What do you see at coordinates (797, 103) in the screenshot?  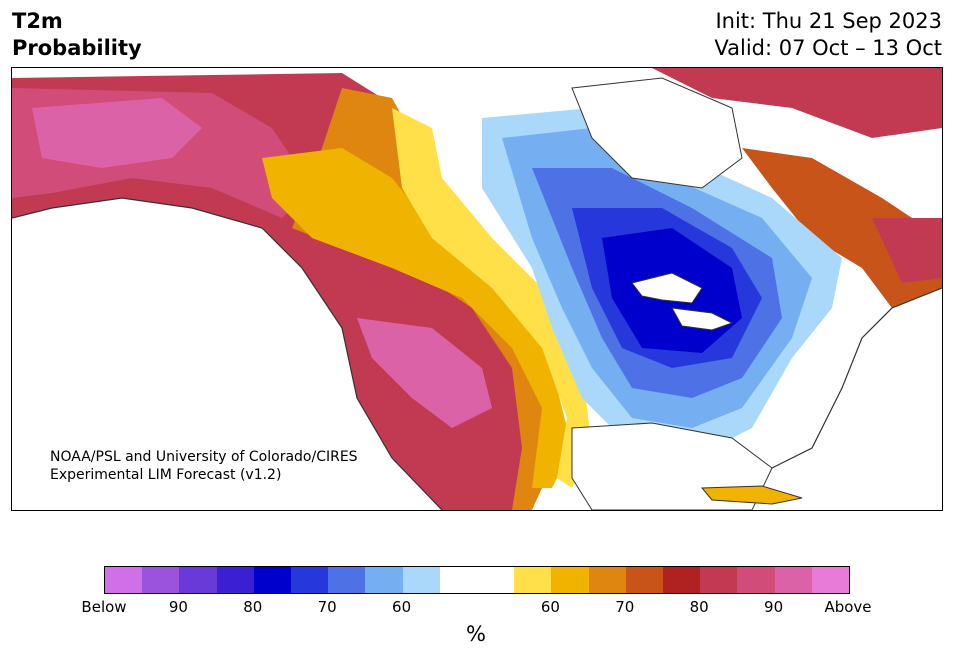 I see `above-region-arctic` at bounding box center [797, 103].